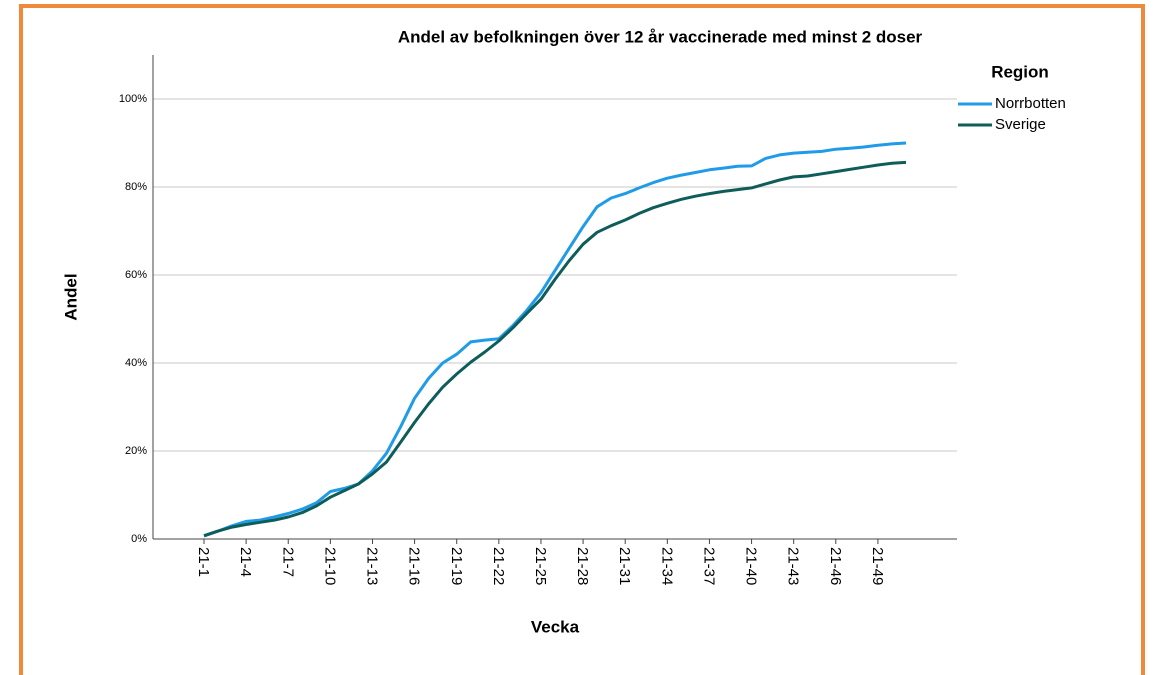  What do you see at coordinates (136, 275) in the screenshot?
I see `y-tick-label: 60%` at bounding box center [136, 275].